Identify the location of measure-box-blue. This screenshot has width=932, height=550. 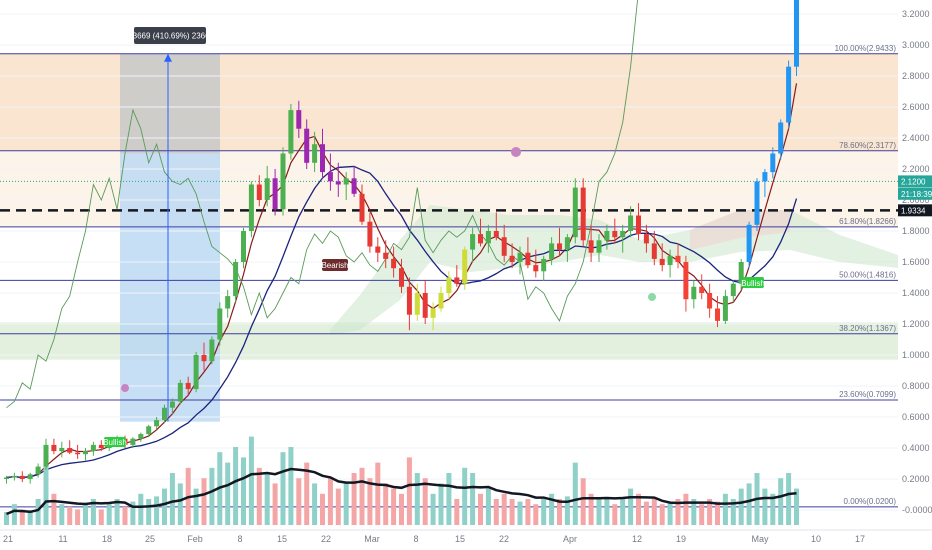
(170, 287).